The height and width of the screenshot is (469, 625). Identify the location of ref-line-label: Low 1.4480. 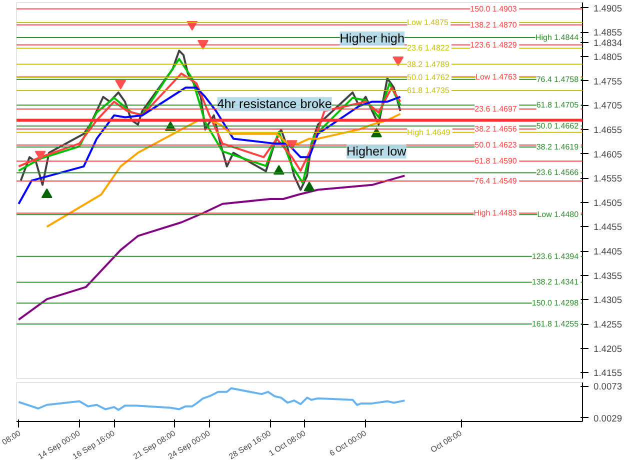
(558, 215).